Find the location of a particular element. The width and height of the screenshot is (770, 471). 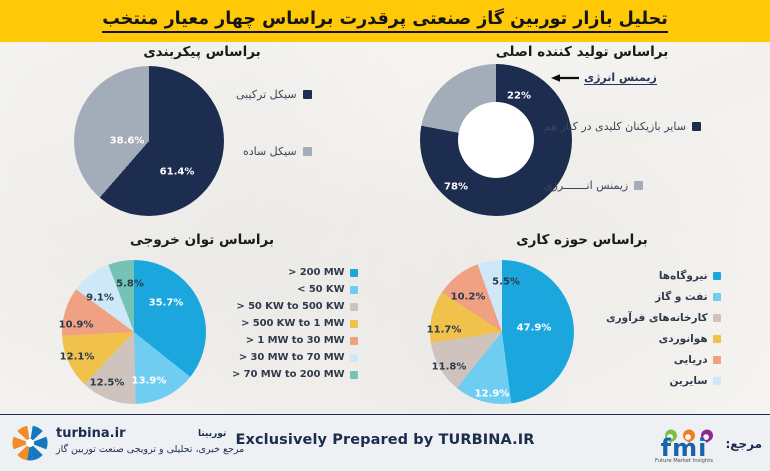

footer-brand-name: turbina.ir is located at coordinates (91, 433).